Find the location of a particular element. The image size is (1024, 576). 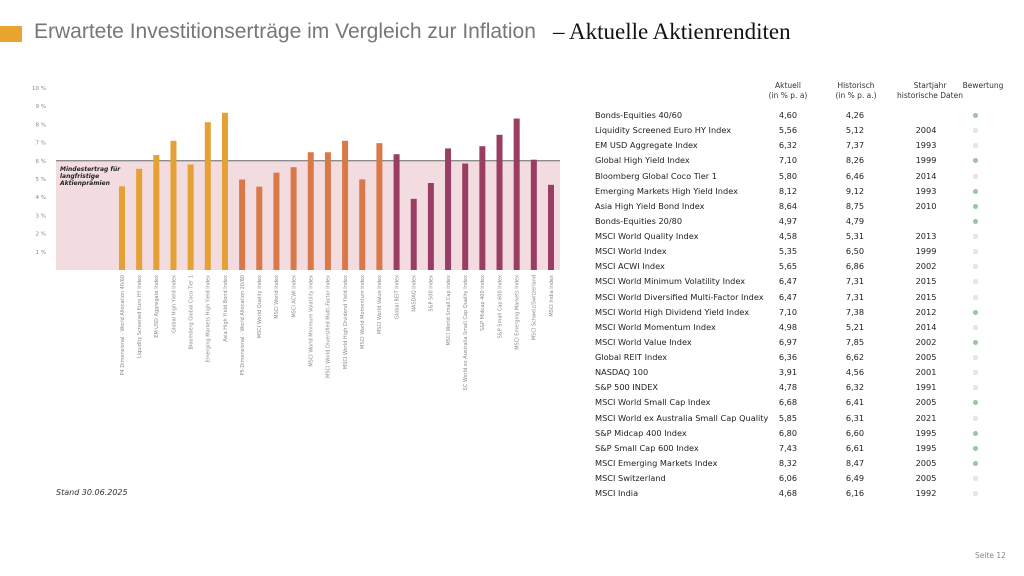

x-tick-label: MSCI World Momentum Index is located at coordinates (363, 312).